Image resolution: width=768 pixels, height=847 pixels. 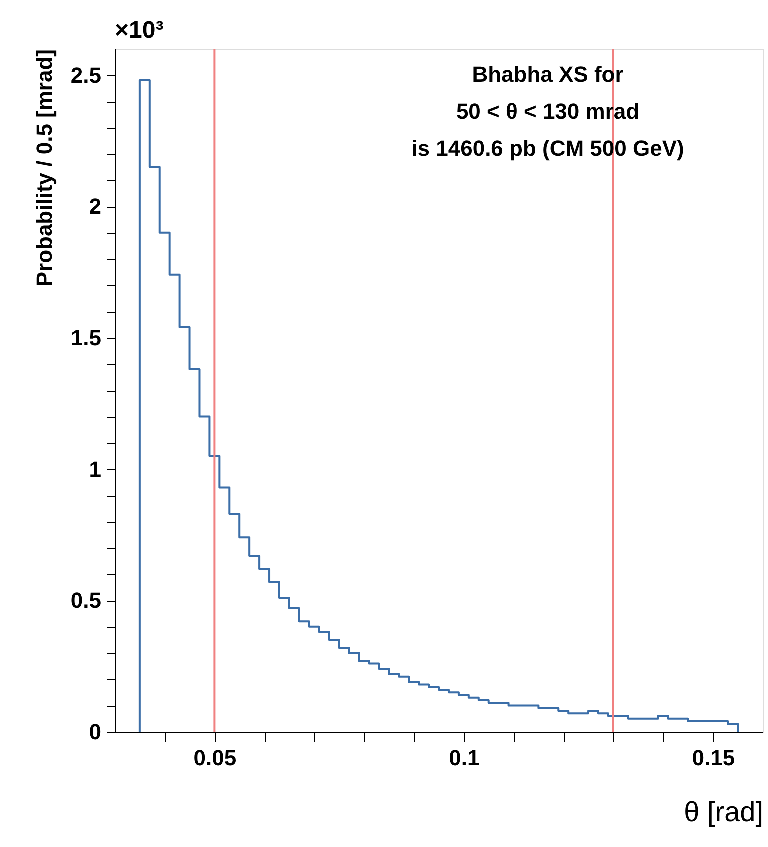 I want to click on x-tick-label: 0.1, so click(x=464, y=758).